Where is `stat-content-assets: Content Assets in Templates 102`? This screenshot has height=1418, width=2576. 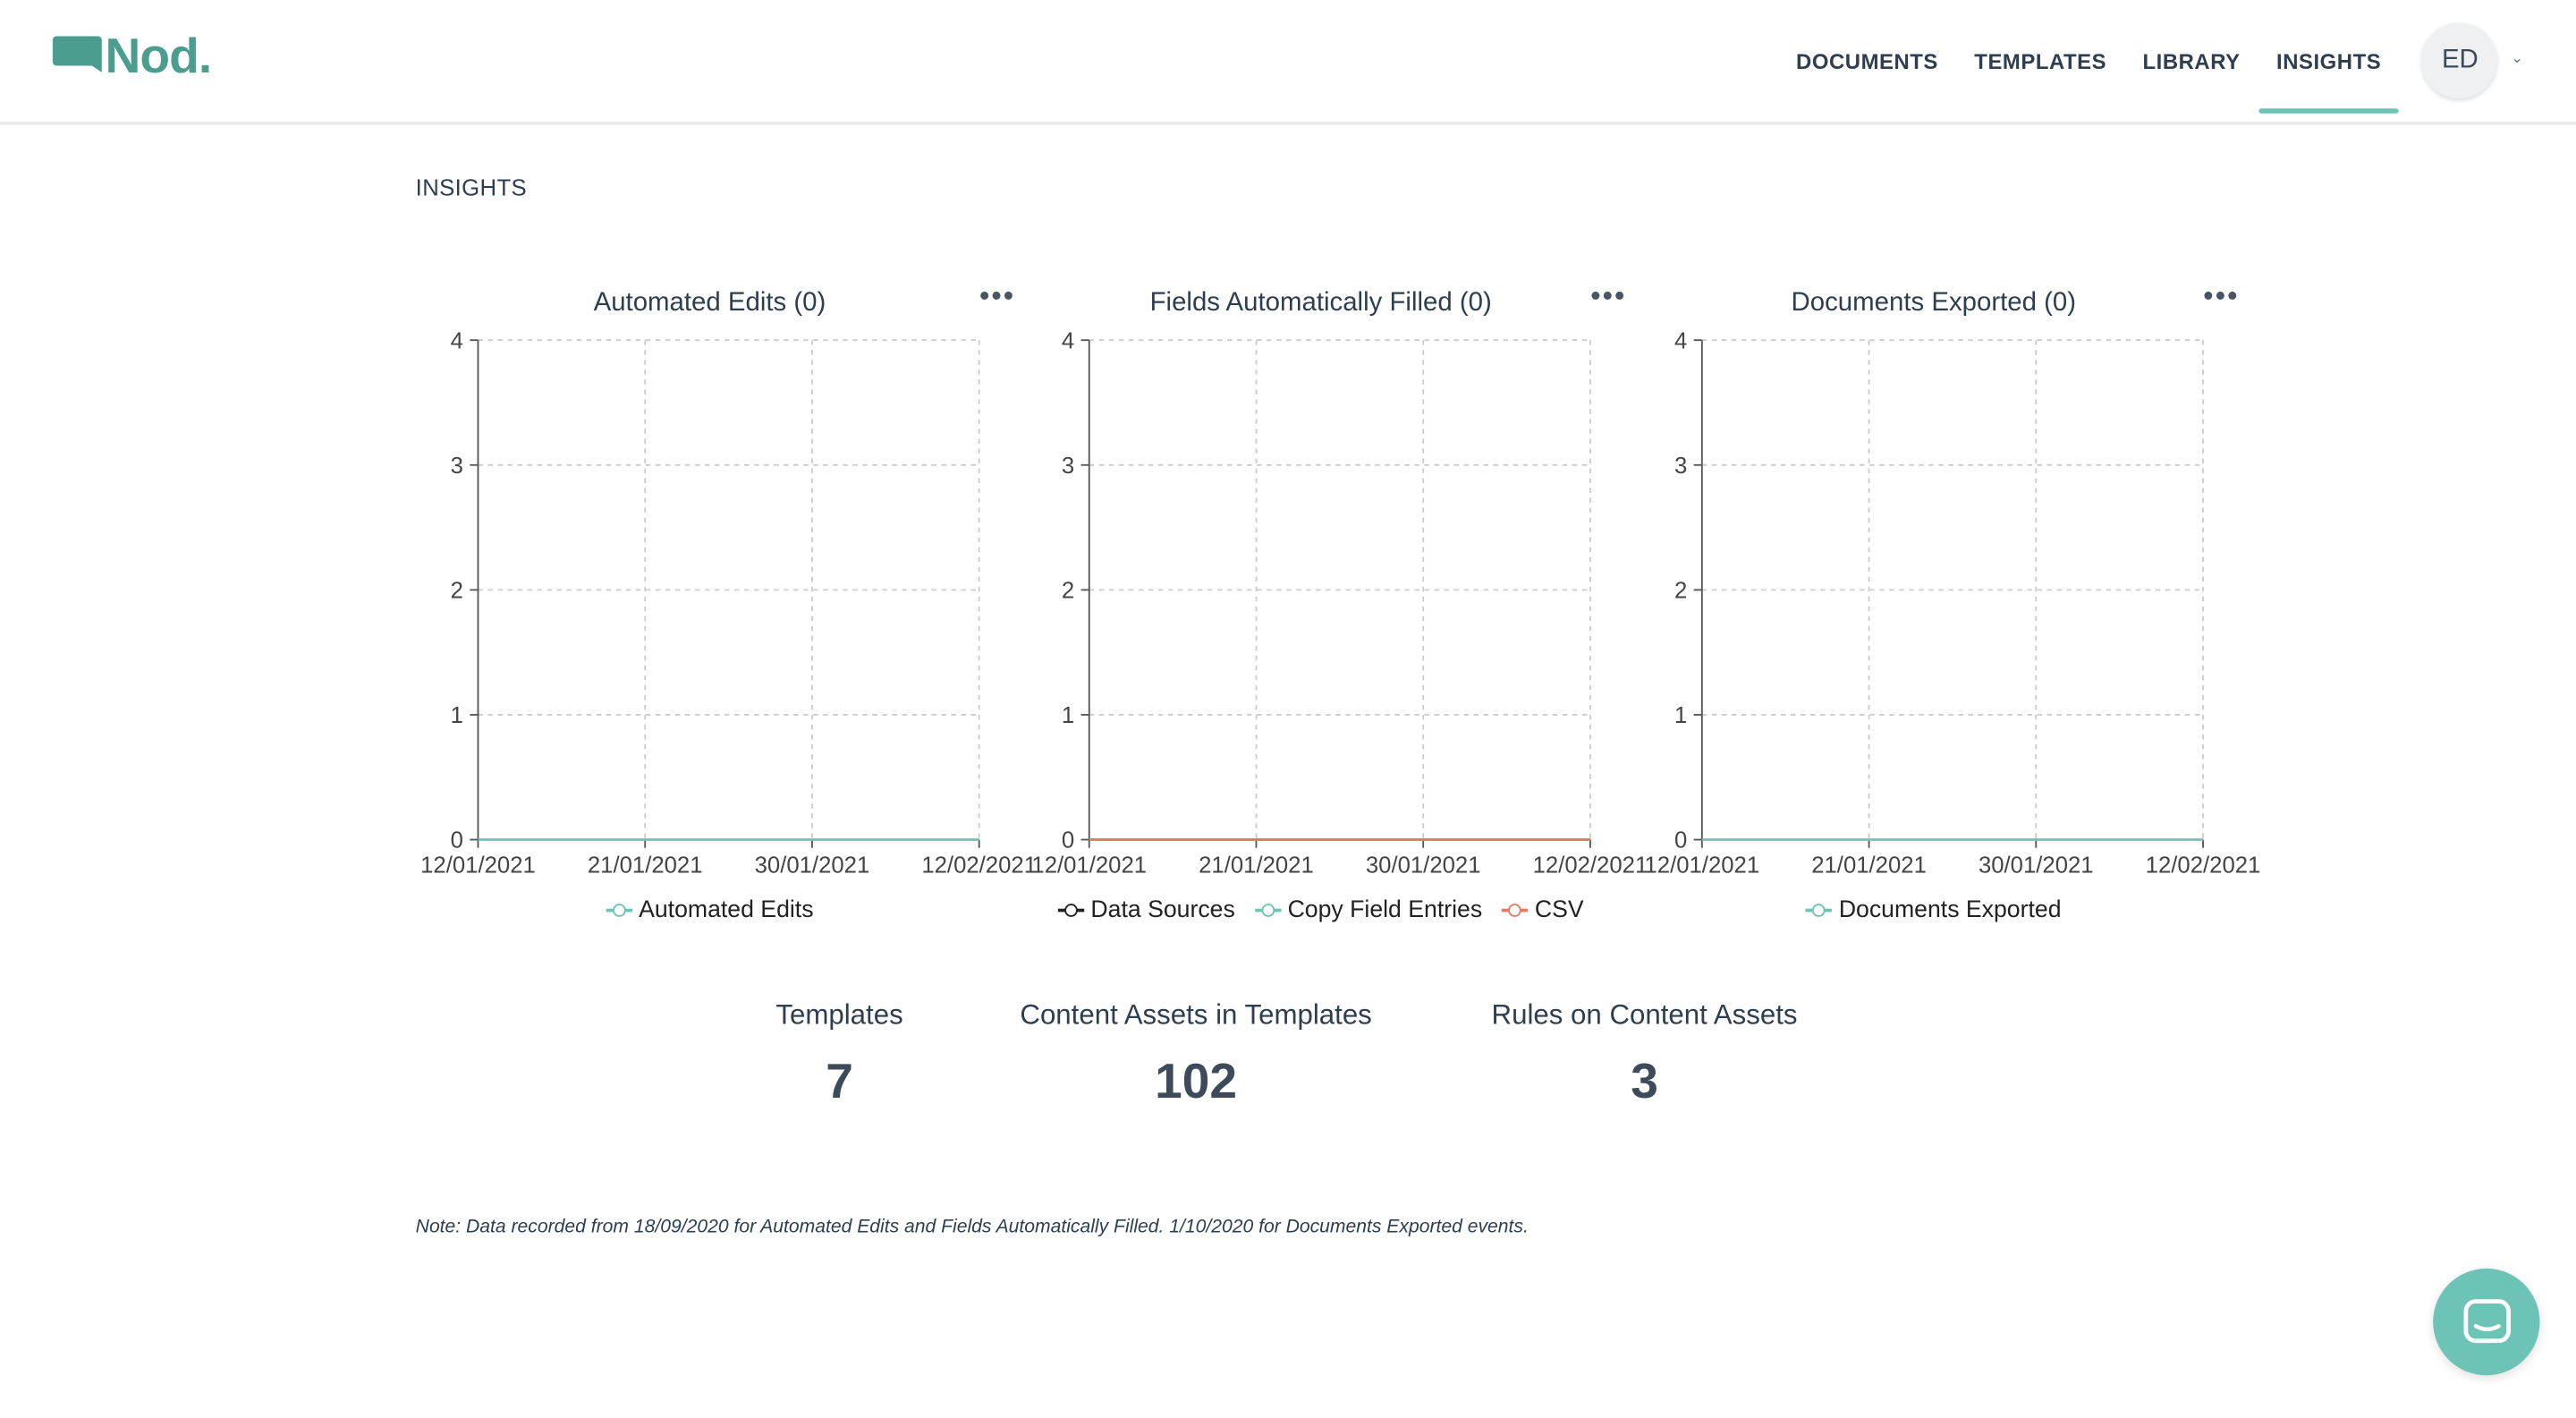
stat-content-assets: Content Assets in Templates 102 is located at coordinates (1195, 1055).